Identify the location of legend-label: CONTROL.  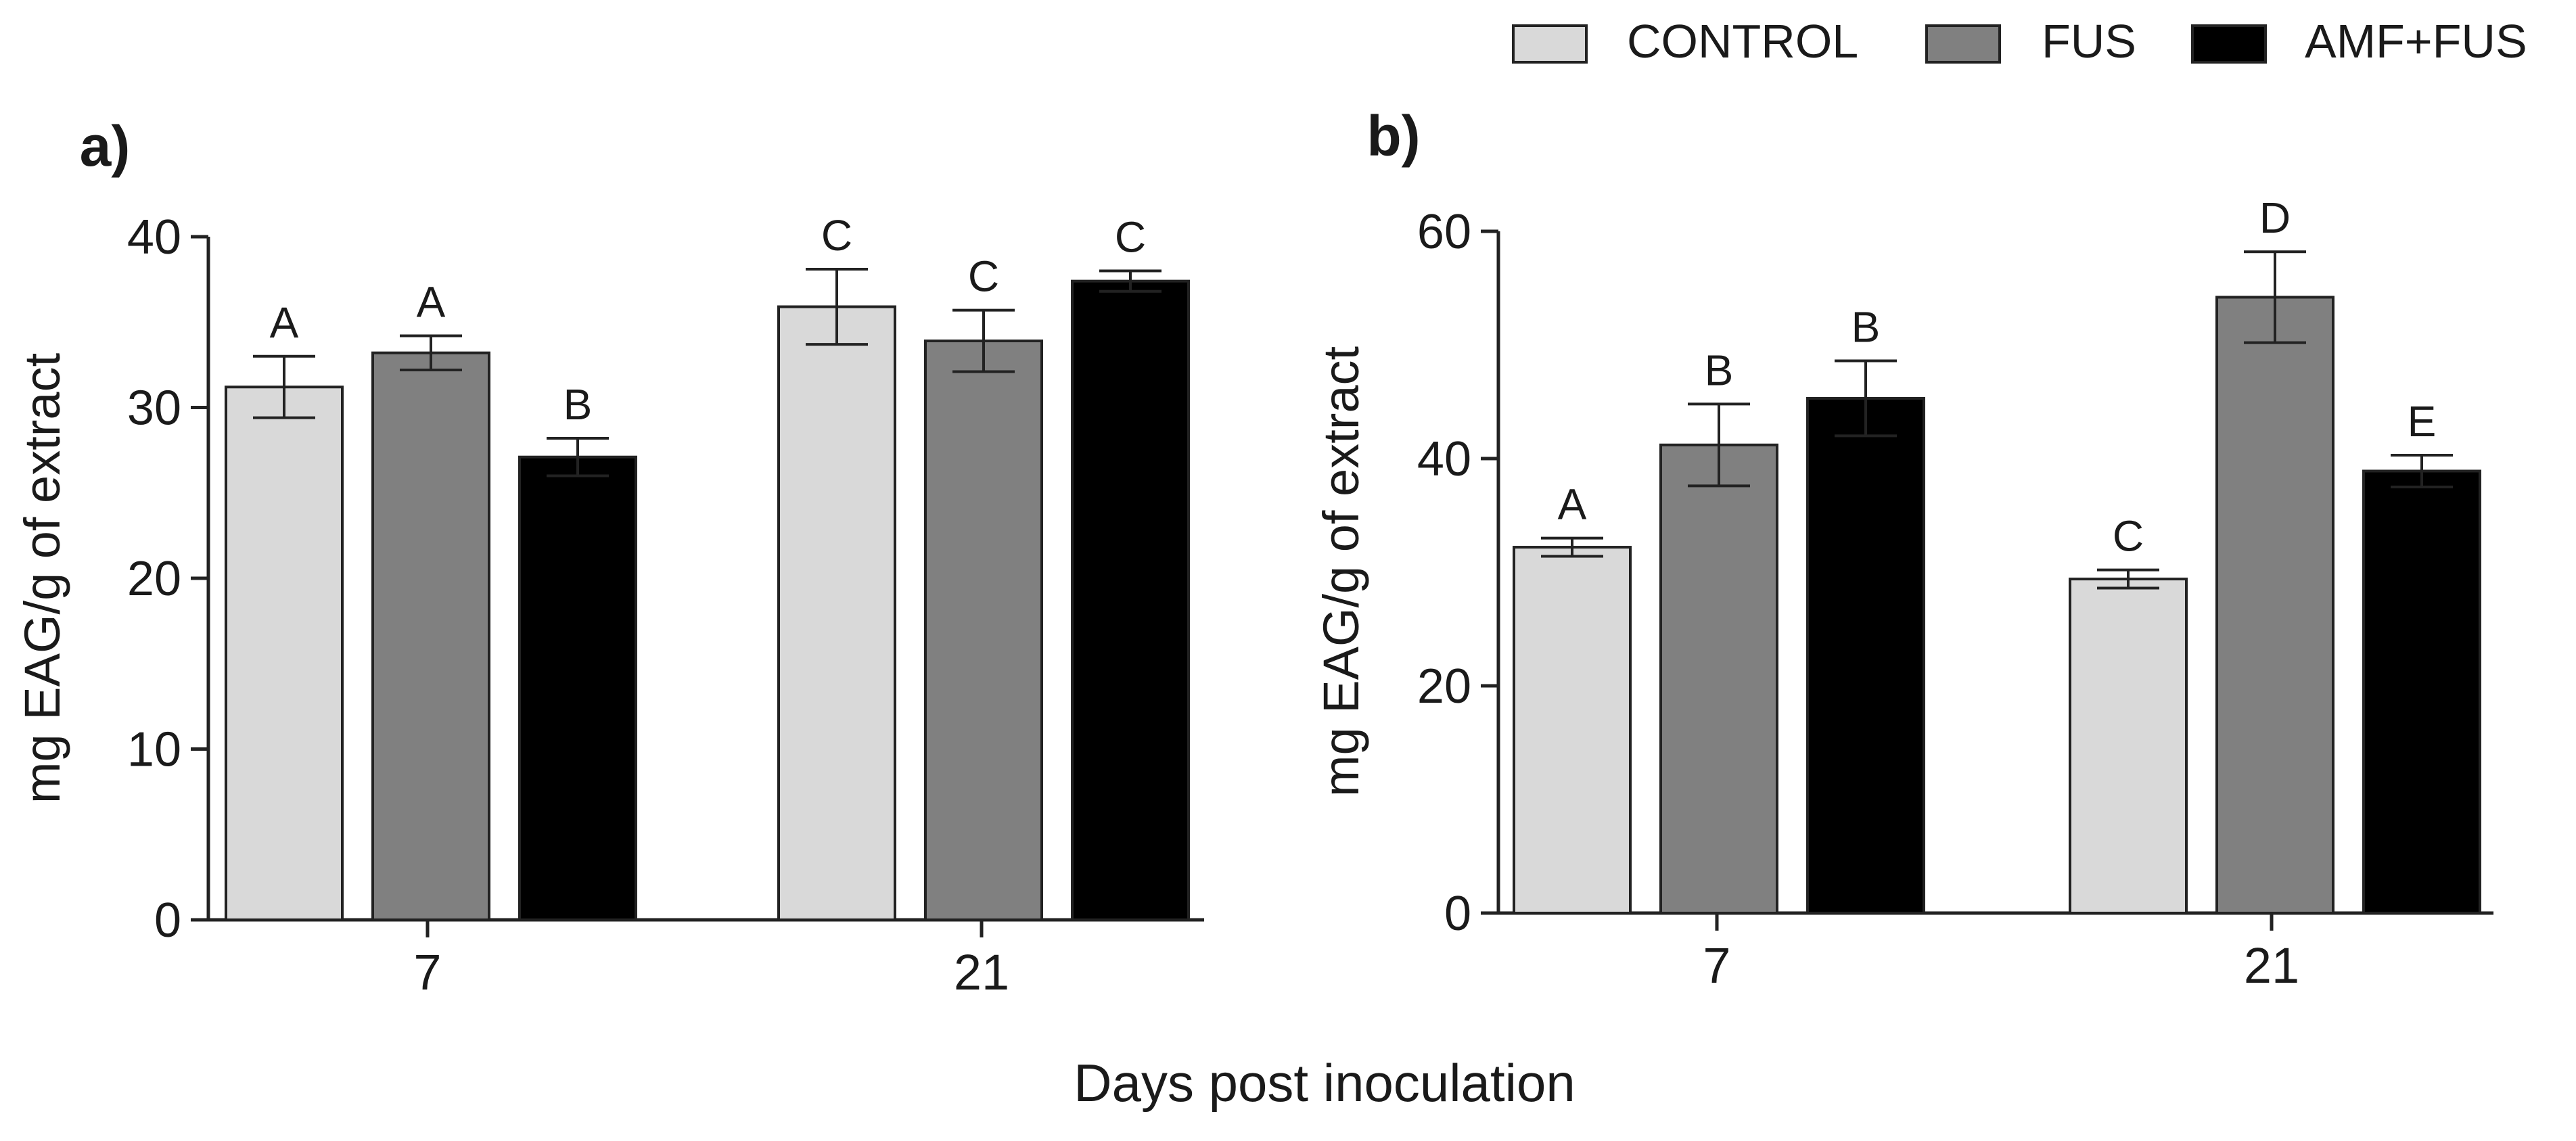
(1742, 41).